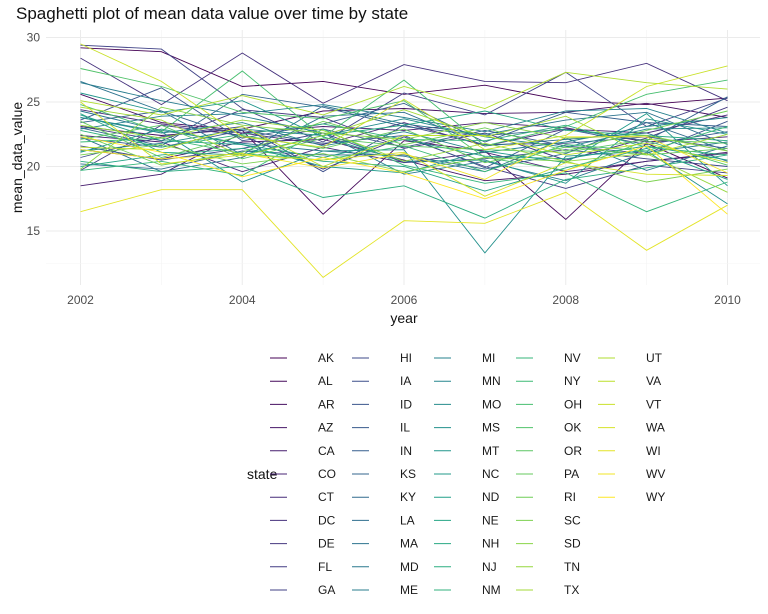 The height and width of the screenshot is (614, 768). What do you see at coordinates (488, 358) in the screenshot?
I see `legend-label: MI` at bounding box center [488, 358].